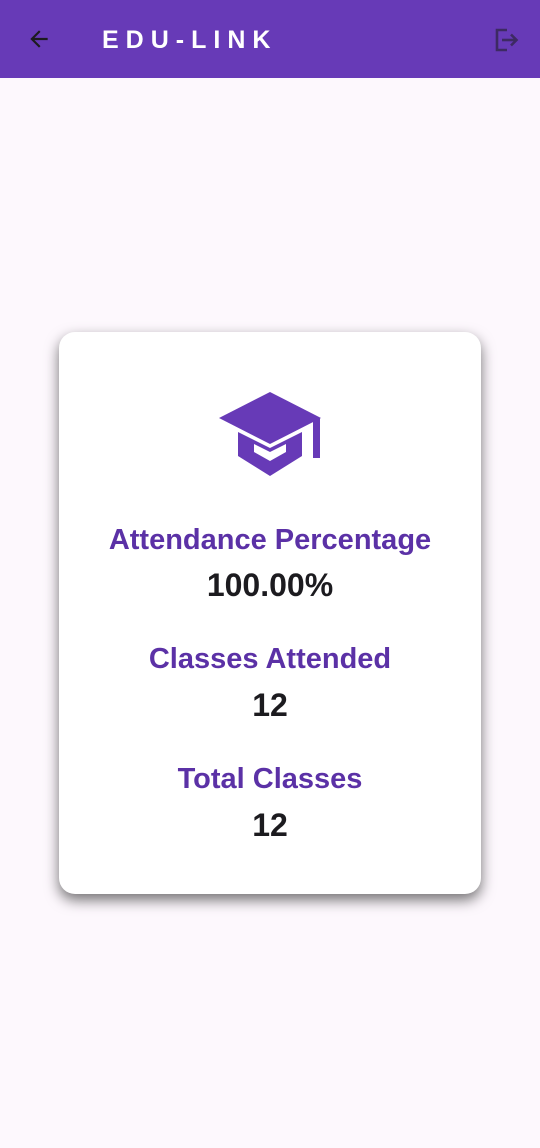 The width and height of the screenshot is (540, 1148). What do you see at coordinates (270, 825) in the screenshot?
I see `total-classes-value: 12` at bounding box center [270, 825].